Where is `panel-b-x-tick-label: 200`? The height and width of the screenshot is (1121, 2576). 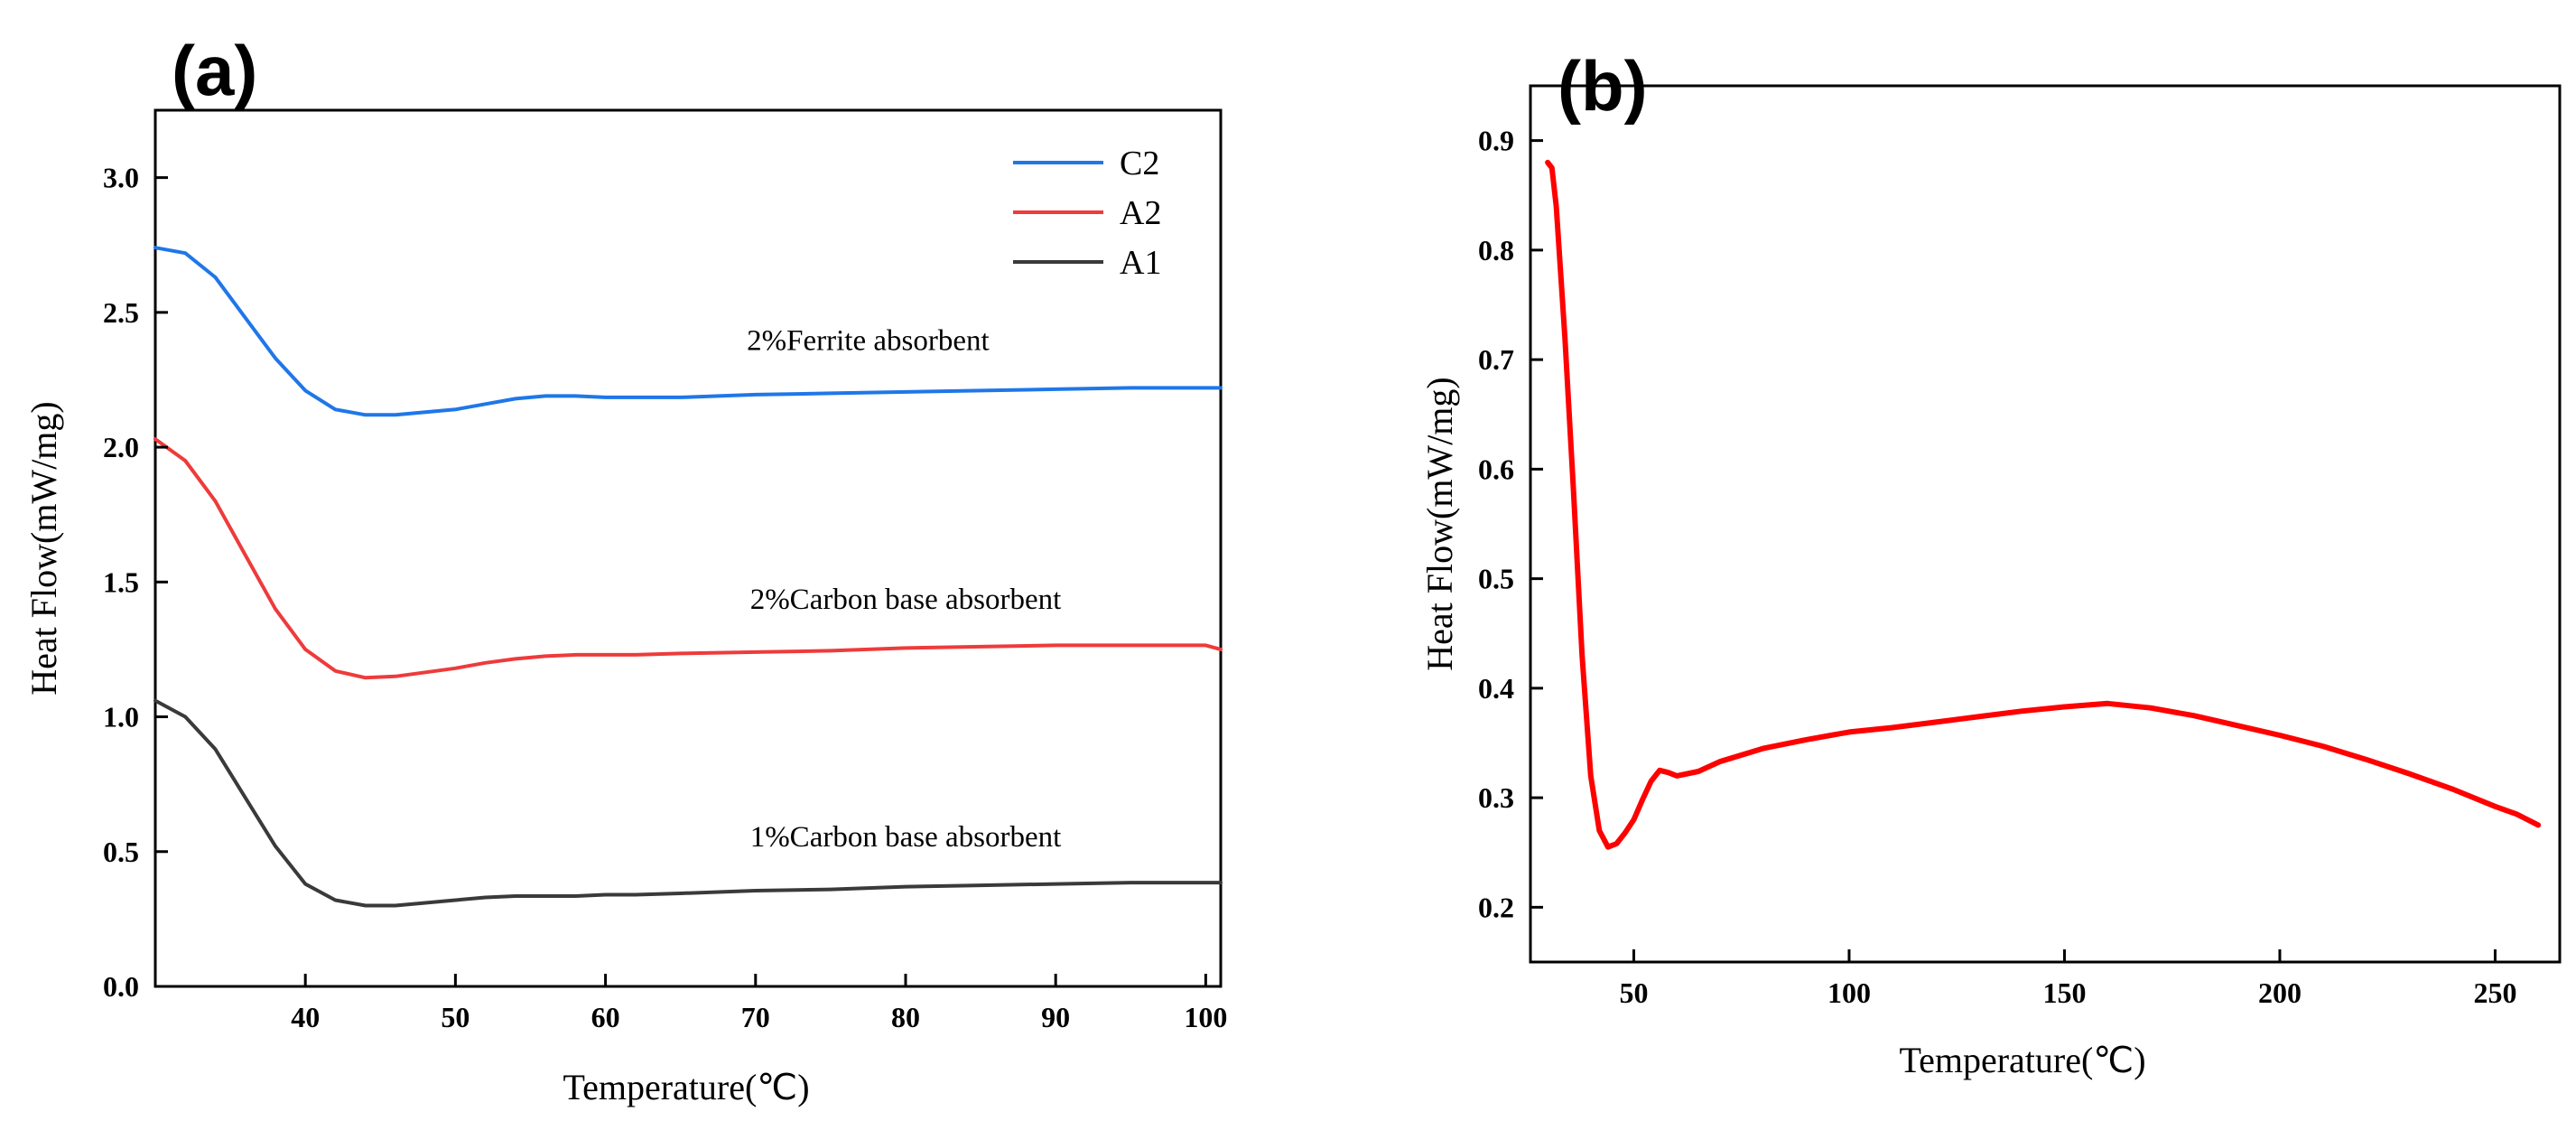
panel-b-x-tick-label: 200 is located at coordinates (2280, 992).